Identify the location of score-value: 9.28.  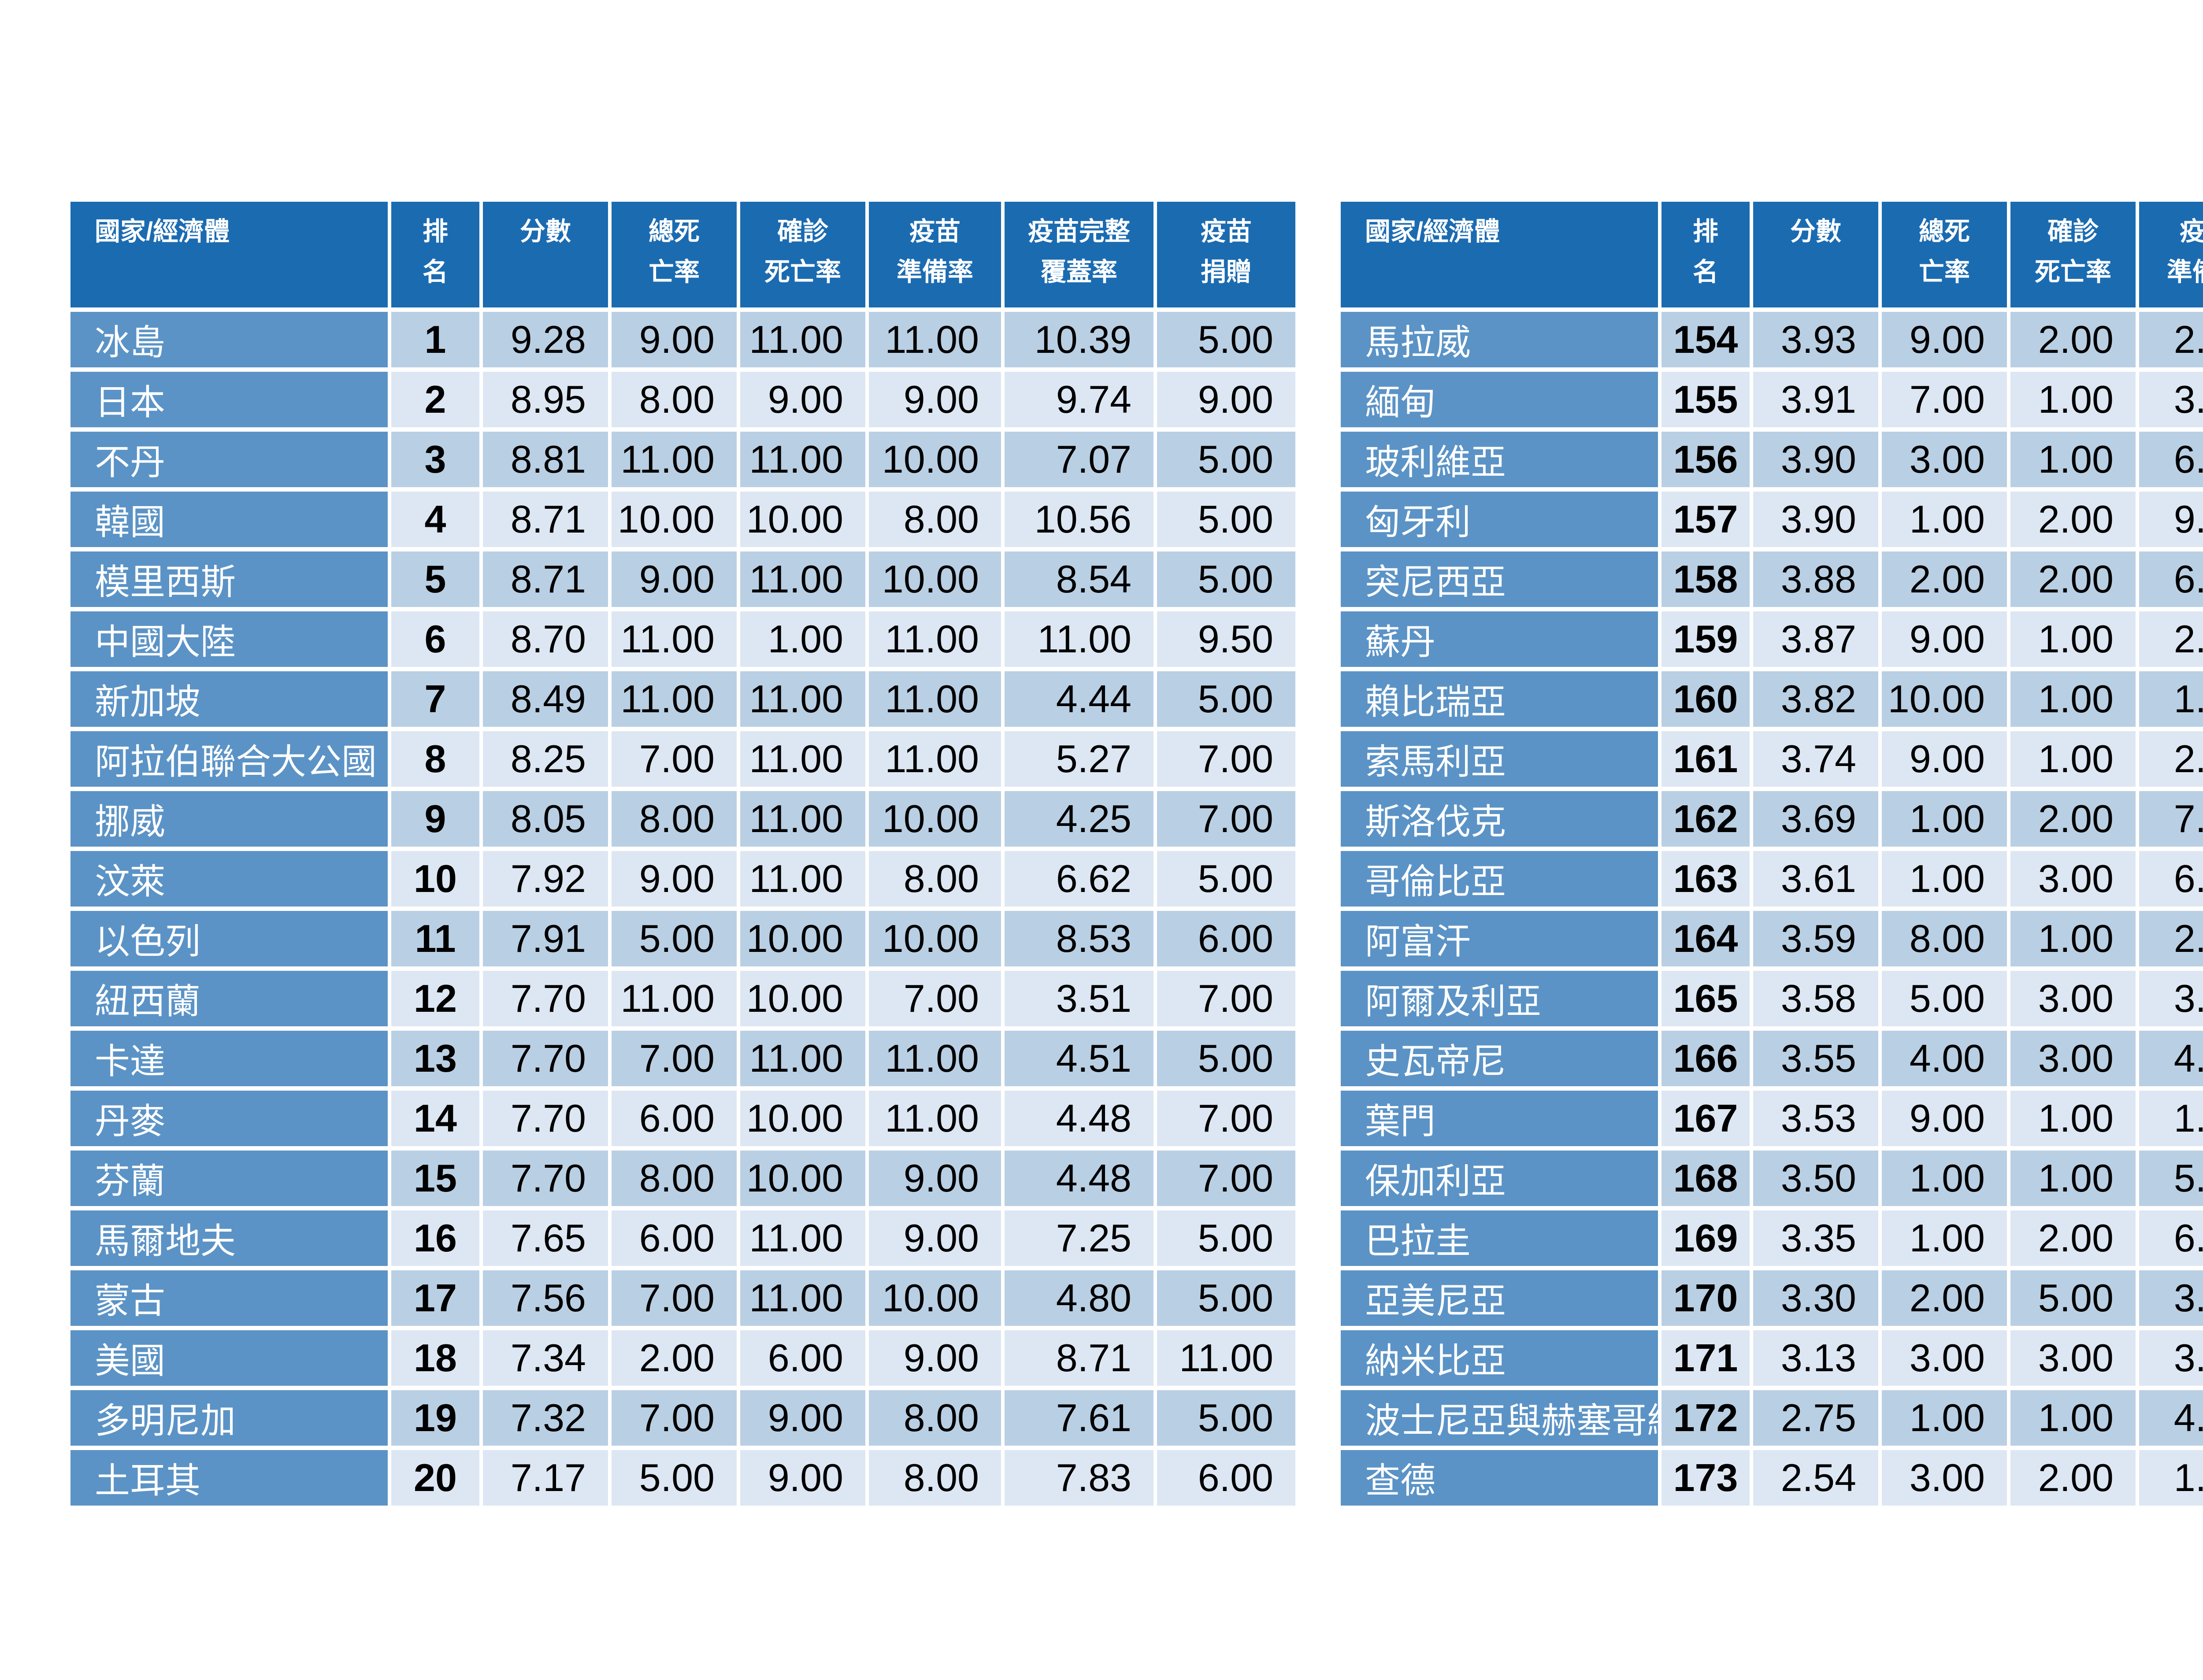
(546, 339).